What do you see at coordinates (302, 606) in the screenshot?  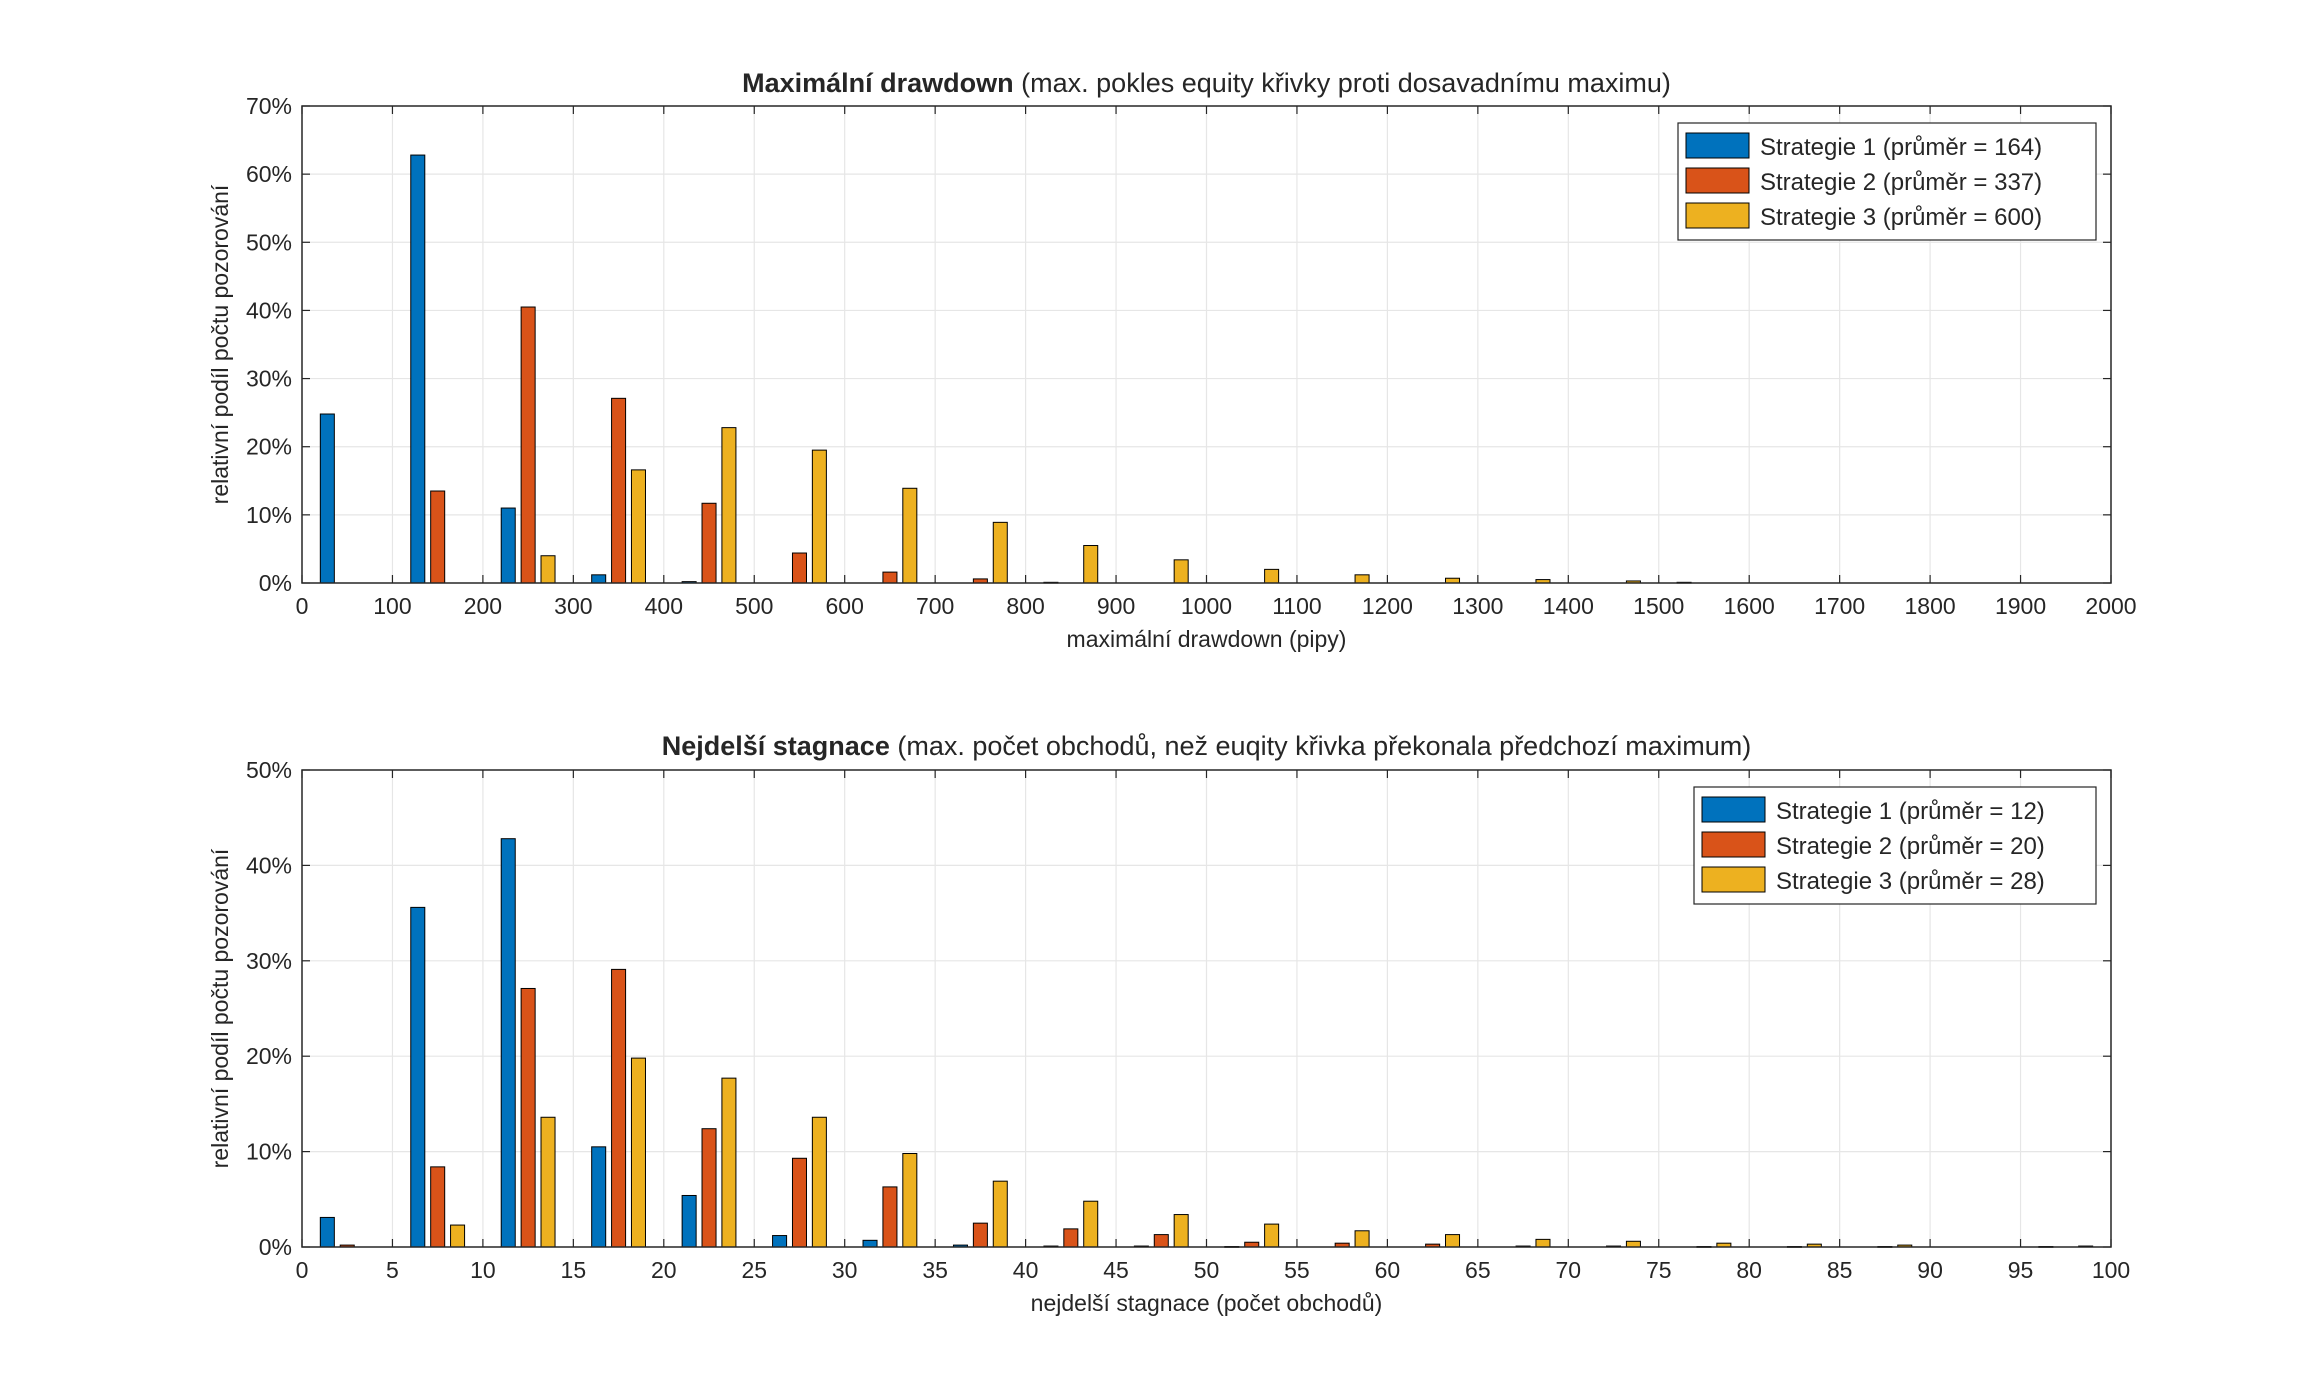 I see `drawdown-x-tick-label: 0` at bounding box center [302, 606].